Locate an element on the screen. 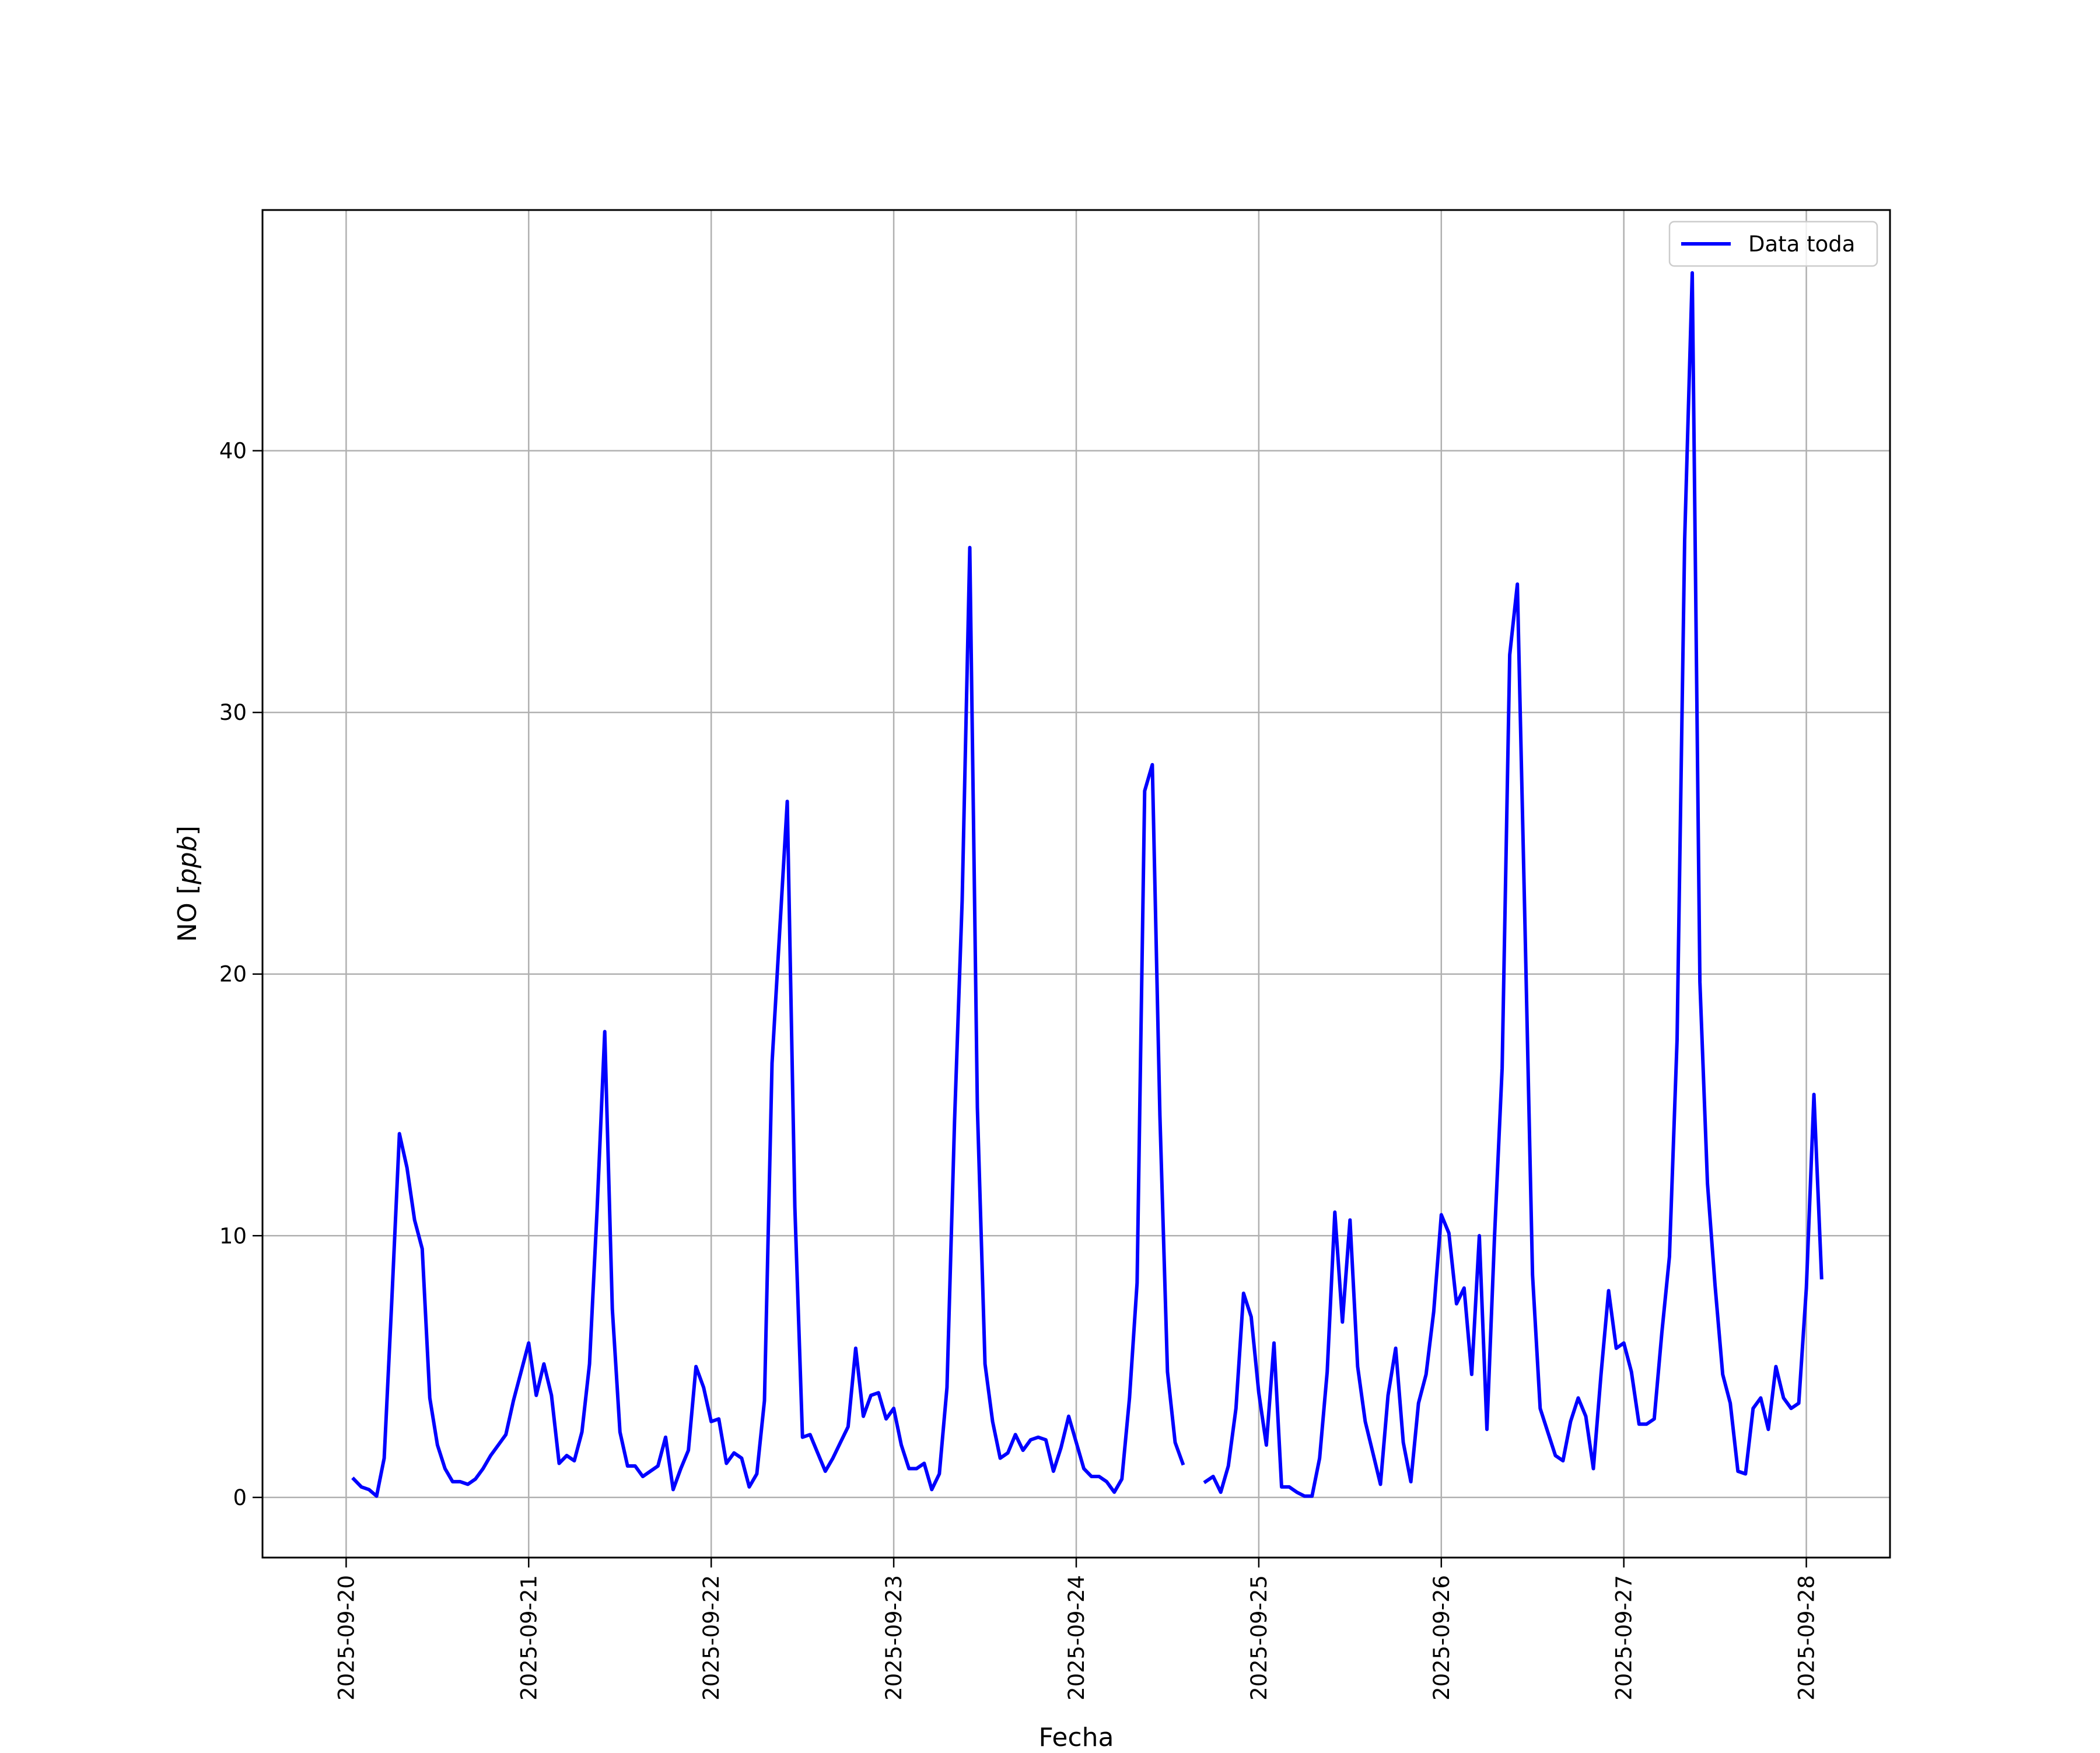 This screenshot has height=1753, width=2100. x-tick-label: 2025-09-24 is located at coordinates (1076, 1637).